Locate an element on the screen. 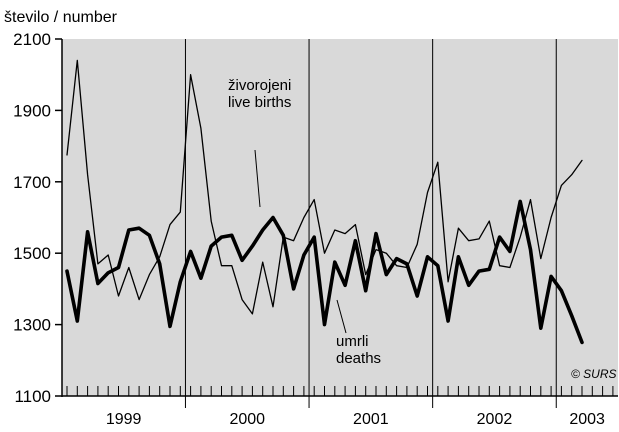 The width and height of the screenshot is (619, 432). x-year-label: 1999 is located at coordinates (124, 419).